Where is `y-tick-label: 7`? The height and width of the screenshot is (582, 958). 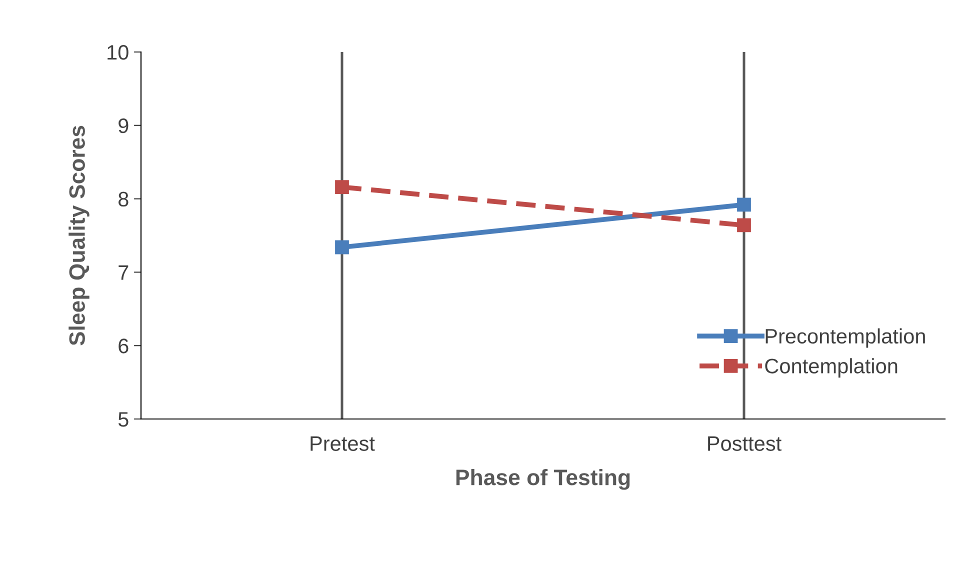 y-tick-label: 7 is located at coordinates (123, 272).